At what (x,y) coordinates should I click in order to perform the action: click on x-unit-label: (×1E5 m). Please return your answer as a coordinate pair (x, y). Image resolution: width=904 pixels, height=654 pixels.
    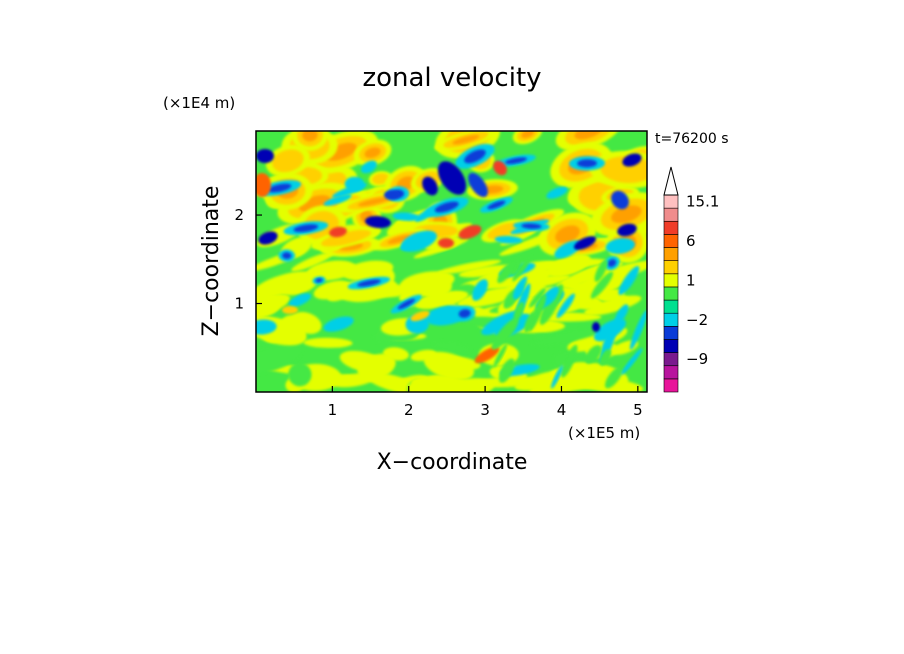
    Looking at the image, I should click on (604, 433).